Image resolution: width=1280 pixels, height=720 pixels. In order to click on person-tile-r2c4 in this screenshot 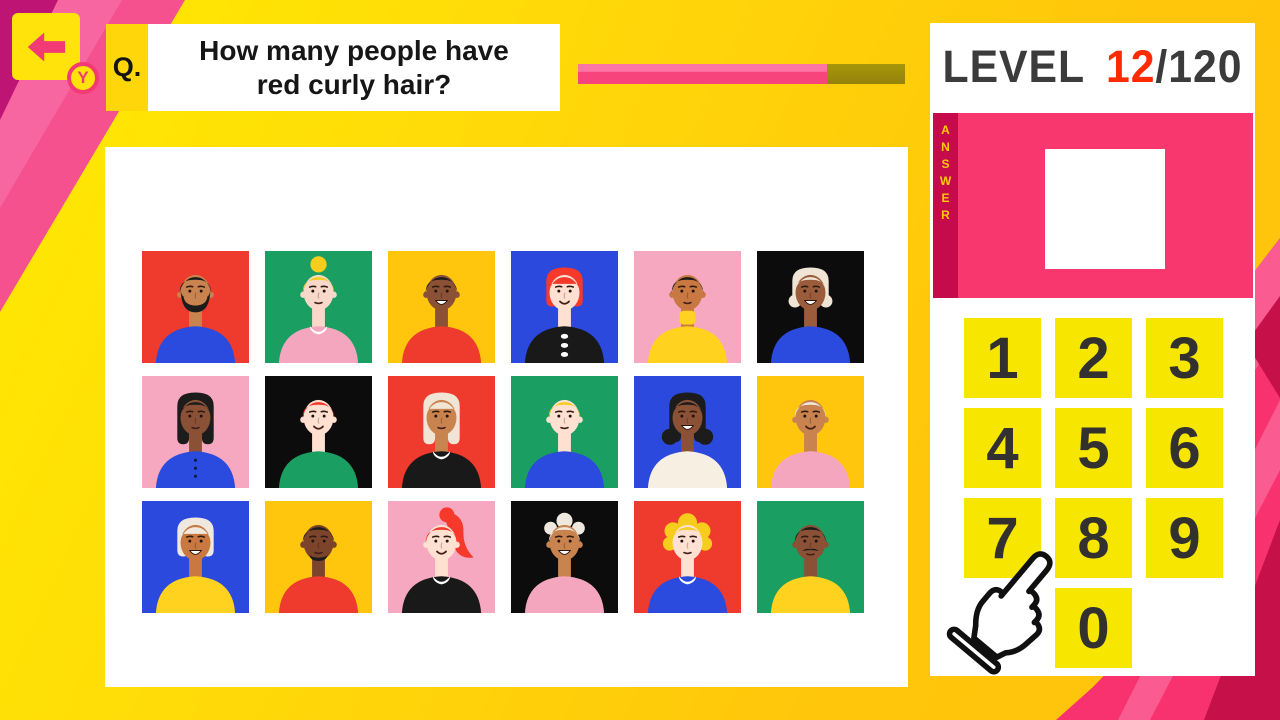, I will do `click(564, 432)`.